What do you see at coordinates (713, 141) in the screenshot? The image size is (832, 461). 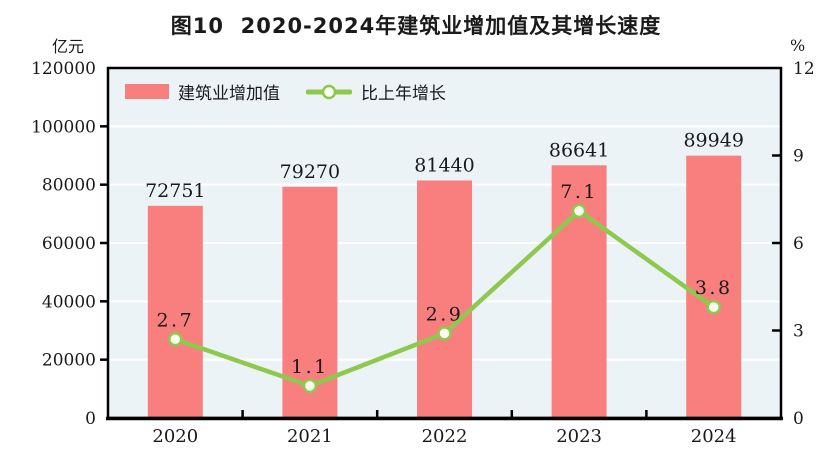 I see `bar-value-label: 89949` at bounding box center [713, 141].